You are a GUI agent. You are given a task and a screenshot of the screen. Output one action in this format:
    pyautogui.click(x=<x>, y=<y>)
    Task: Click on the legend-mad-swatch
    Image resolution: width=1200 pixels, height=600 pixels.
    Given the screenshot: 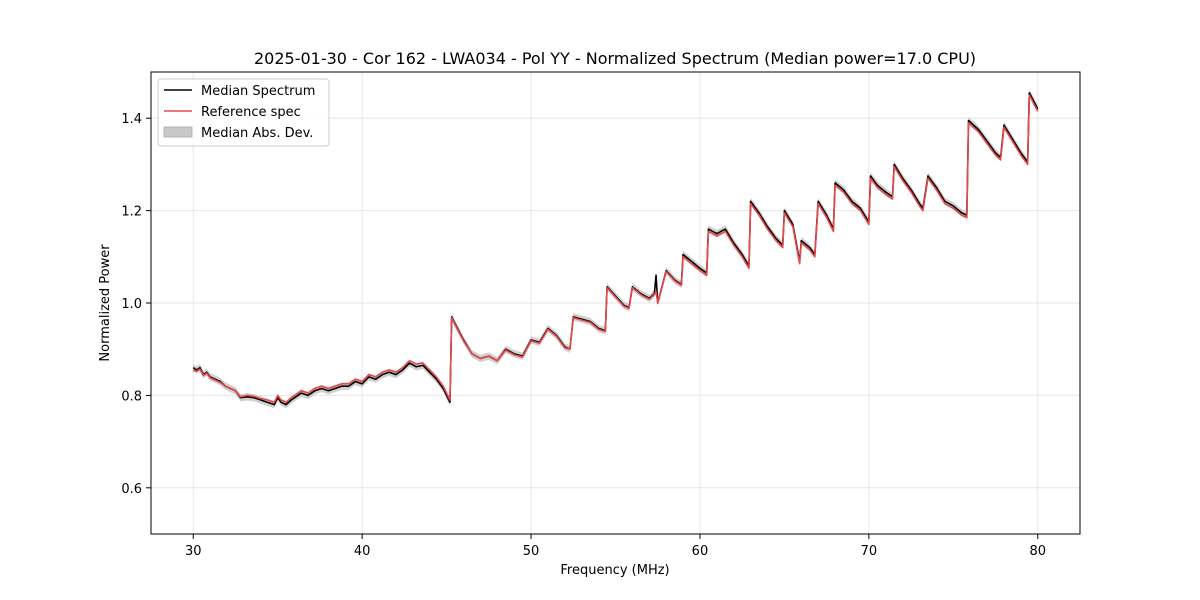 What is the action you would take?
    pyautogui.click(x=178, y=132)
    